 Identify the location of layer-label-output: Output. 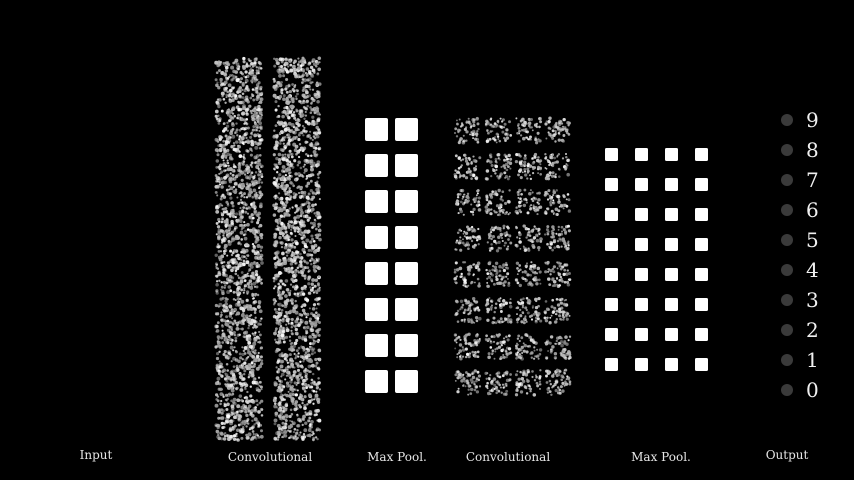
(787, 455).